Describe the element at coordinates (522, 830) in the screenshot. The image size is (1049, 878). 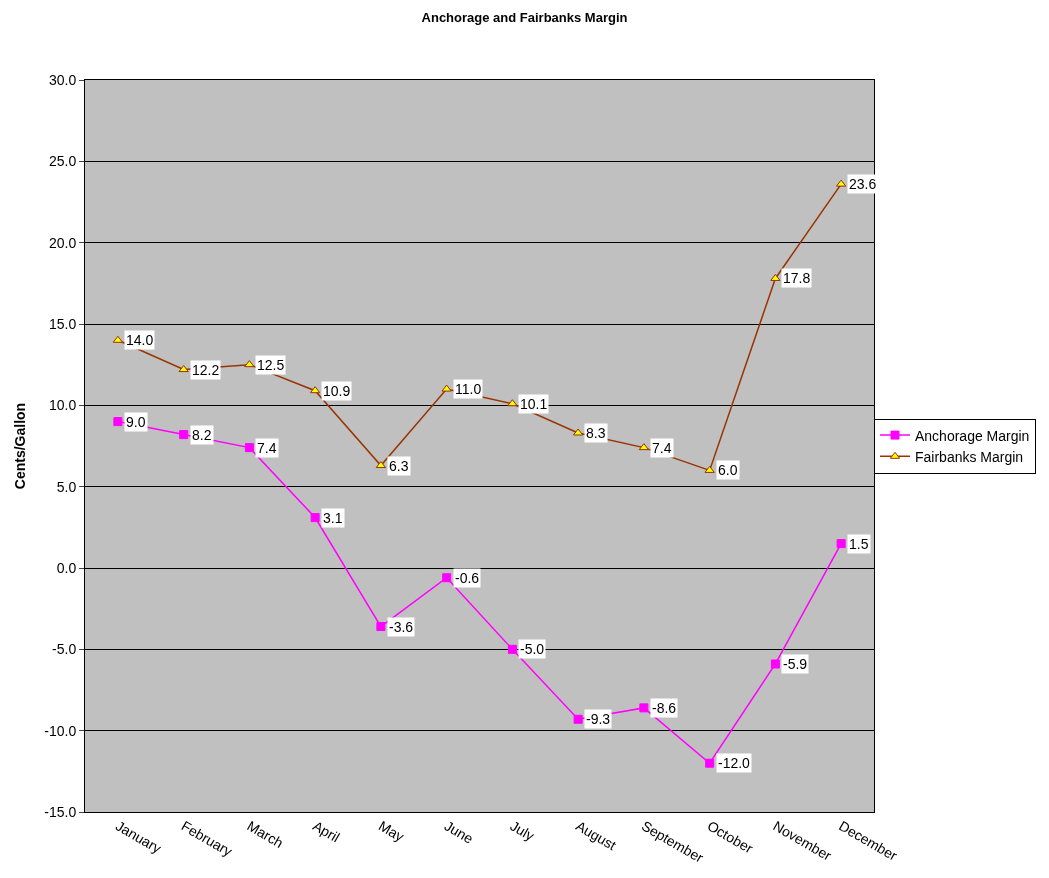
I see `x-tick-label: July` at that location.